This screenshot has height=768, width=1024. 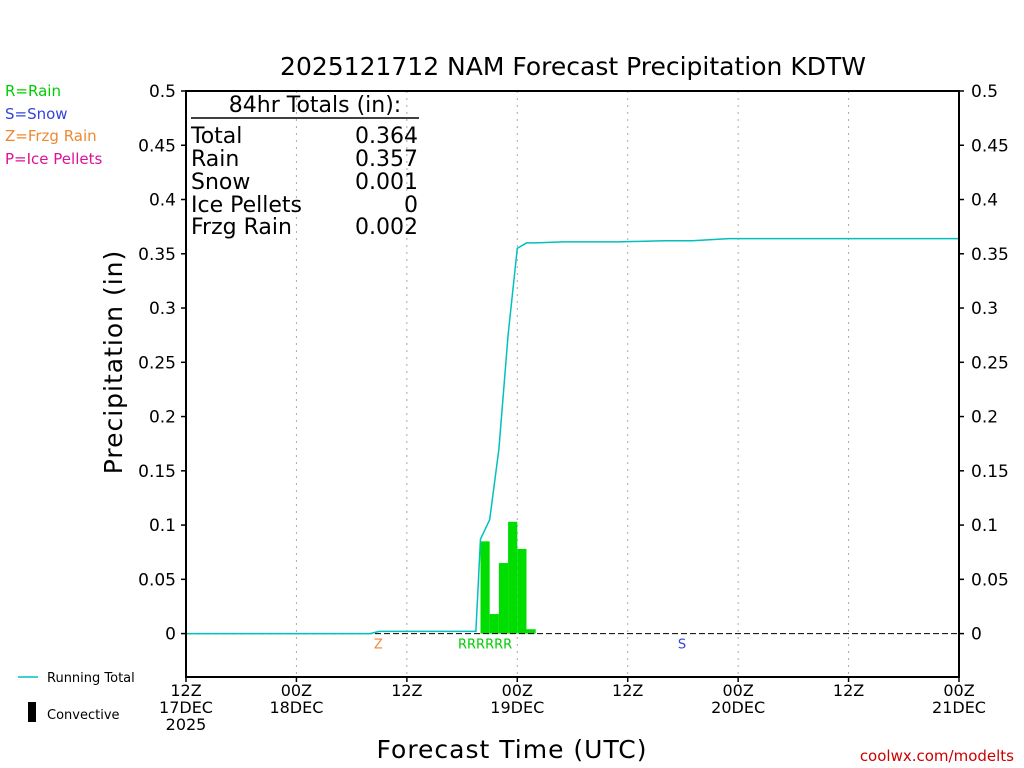 What do you see at coordinates (984, 526) in the screenshot?
I see `y-tick-label-right: 0.1` at bounding box center [984, 526].